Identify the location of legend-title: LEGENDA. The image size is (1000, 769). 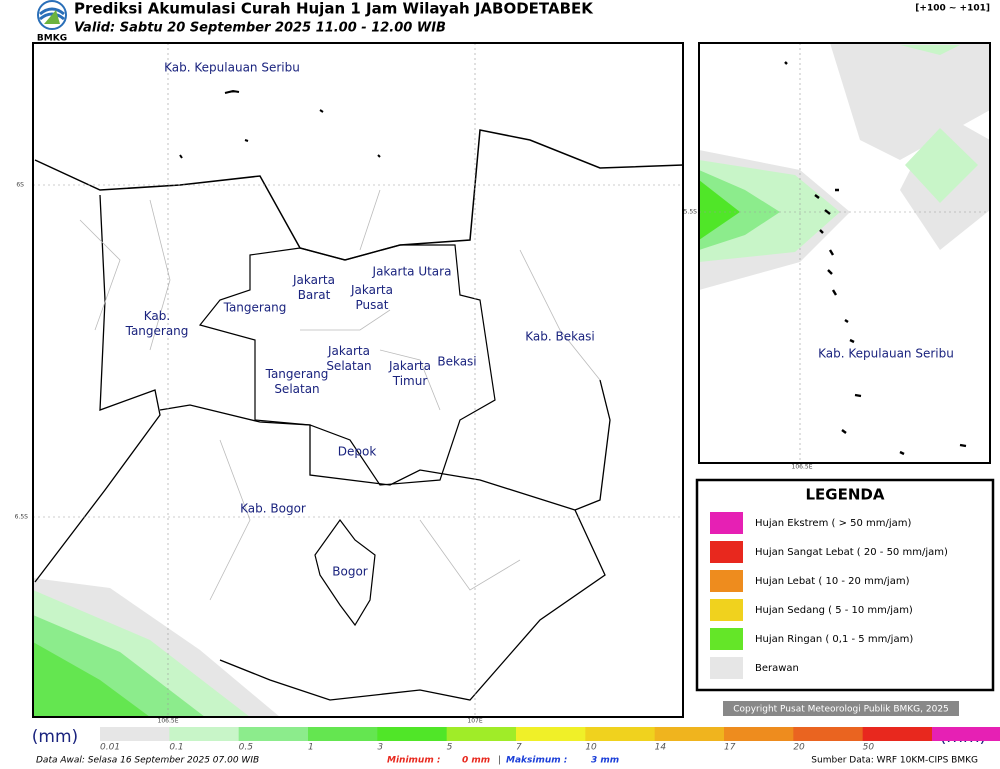
(845, 495).